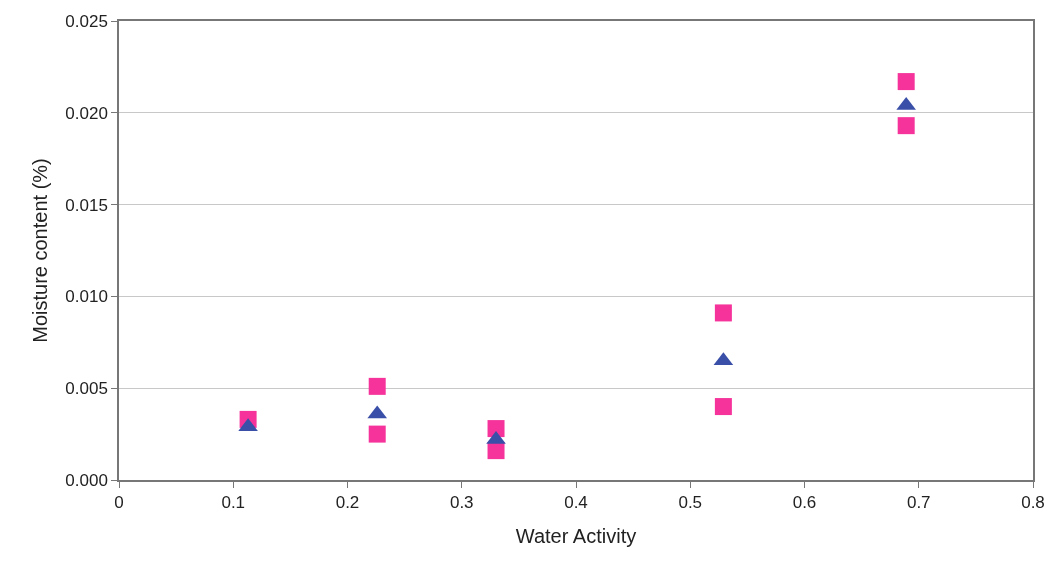  What do you see at coordinates (86, 205) in the screenshot?
I see `y-tick-label: 0.015` at bounding box center [86, 205].